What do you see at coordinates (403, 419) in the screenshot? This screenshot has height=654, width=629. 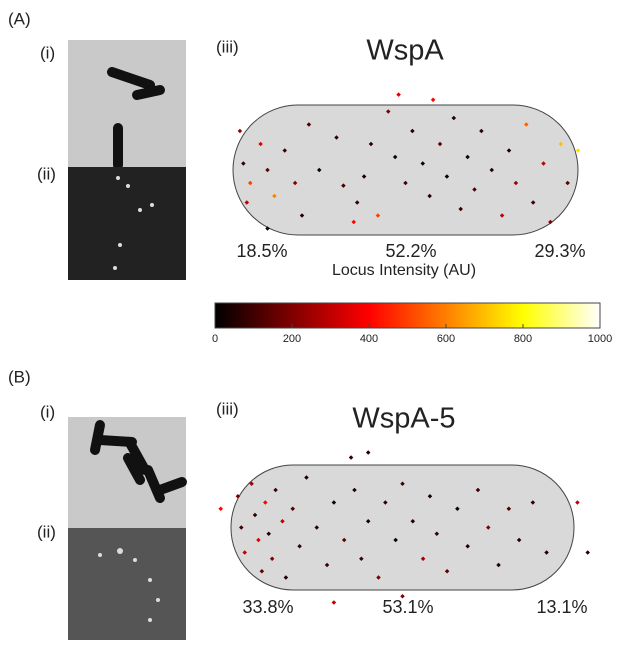 I see `panel-title: WspA-5` at bounding box center [403, 419].